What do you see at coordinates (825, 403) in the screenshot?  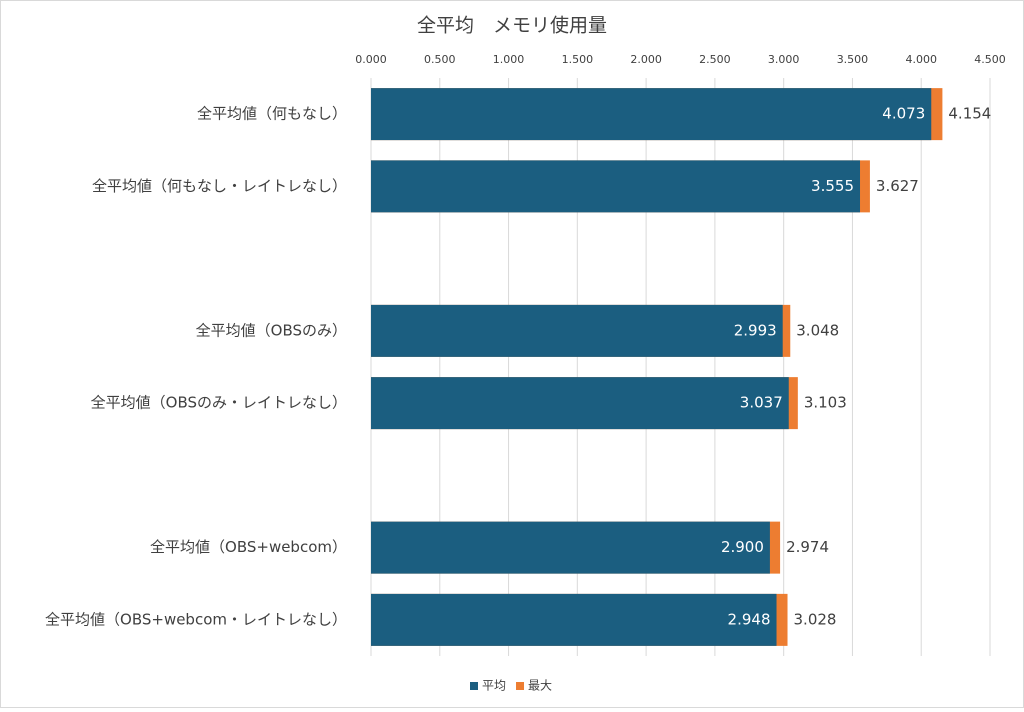 I see `data-label: 3.103` at bounding box center [825, 403].